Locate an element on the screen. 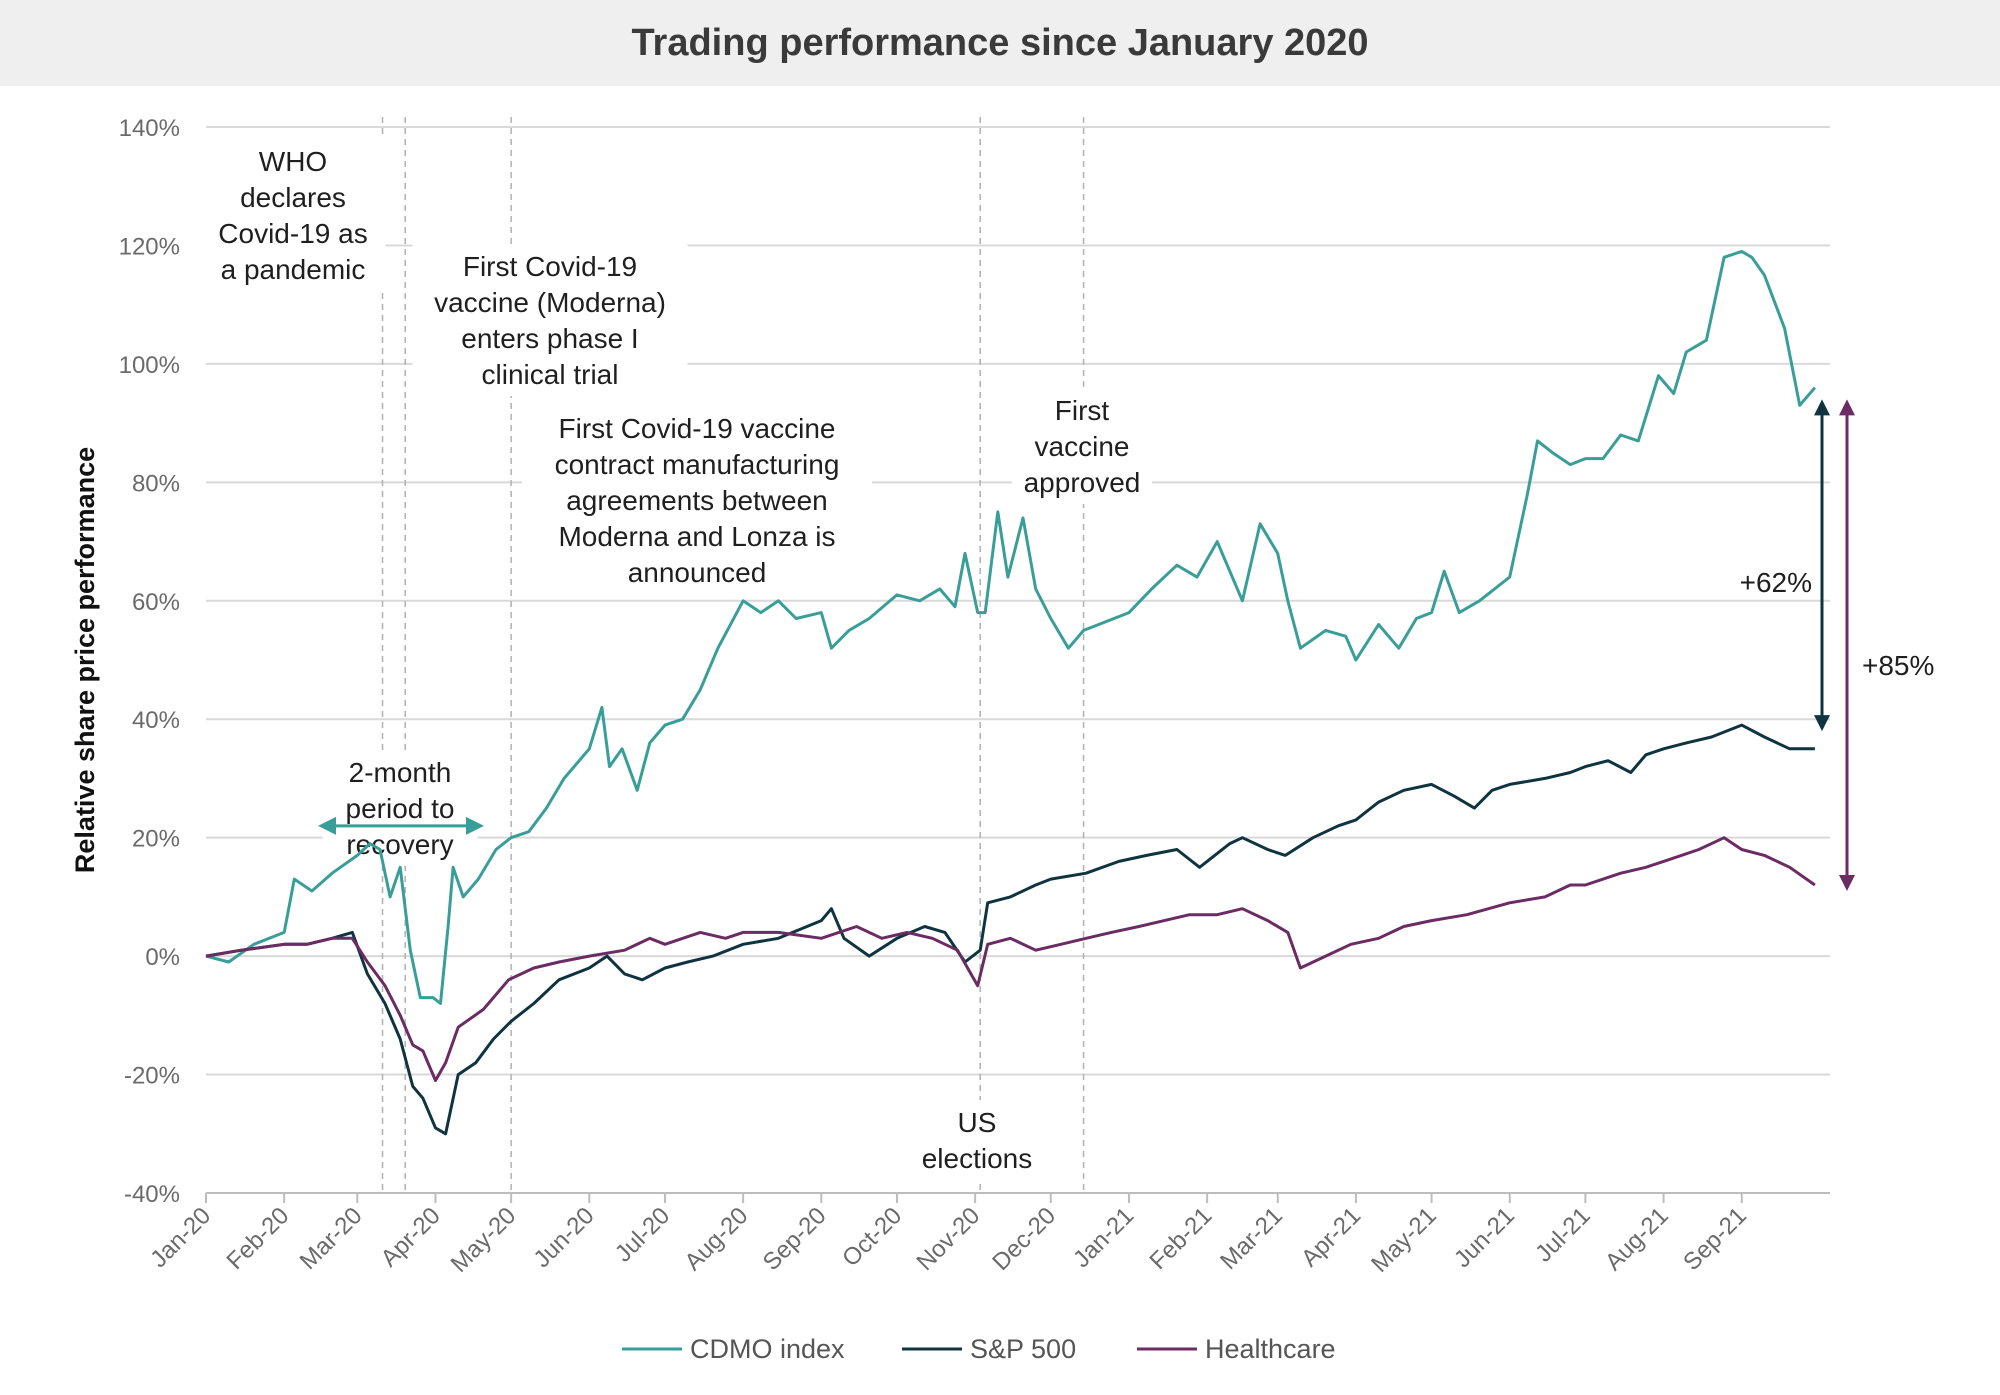 The width and height of the screenshot is (2000, 1395). recovery-annotation-line: recovery is located at coordinates (399, 844).